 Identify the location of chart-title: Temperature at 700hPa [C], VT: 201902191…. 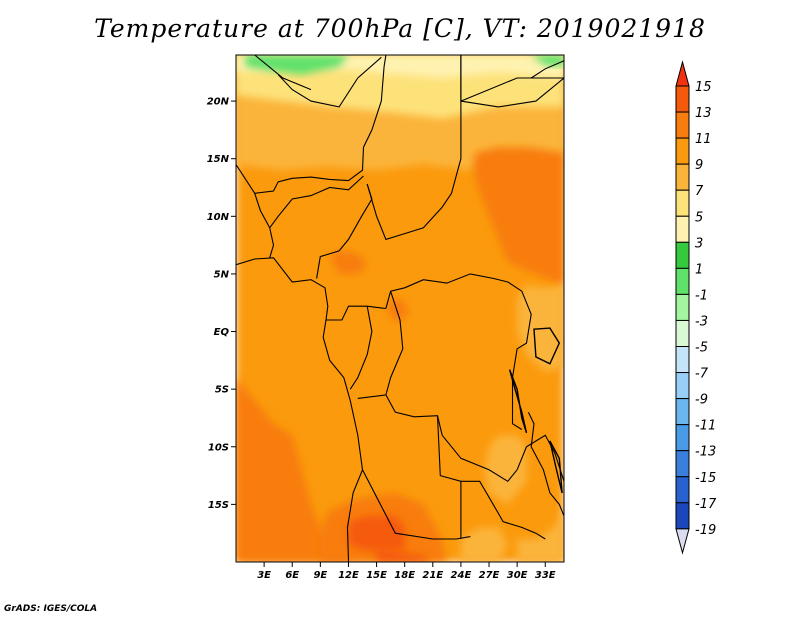
(400, 28).